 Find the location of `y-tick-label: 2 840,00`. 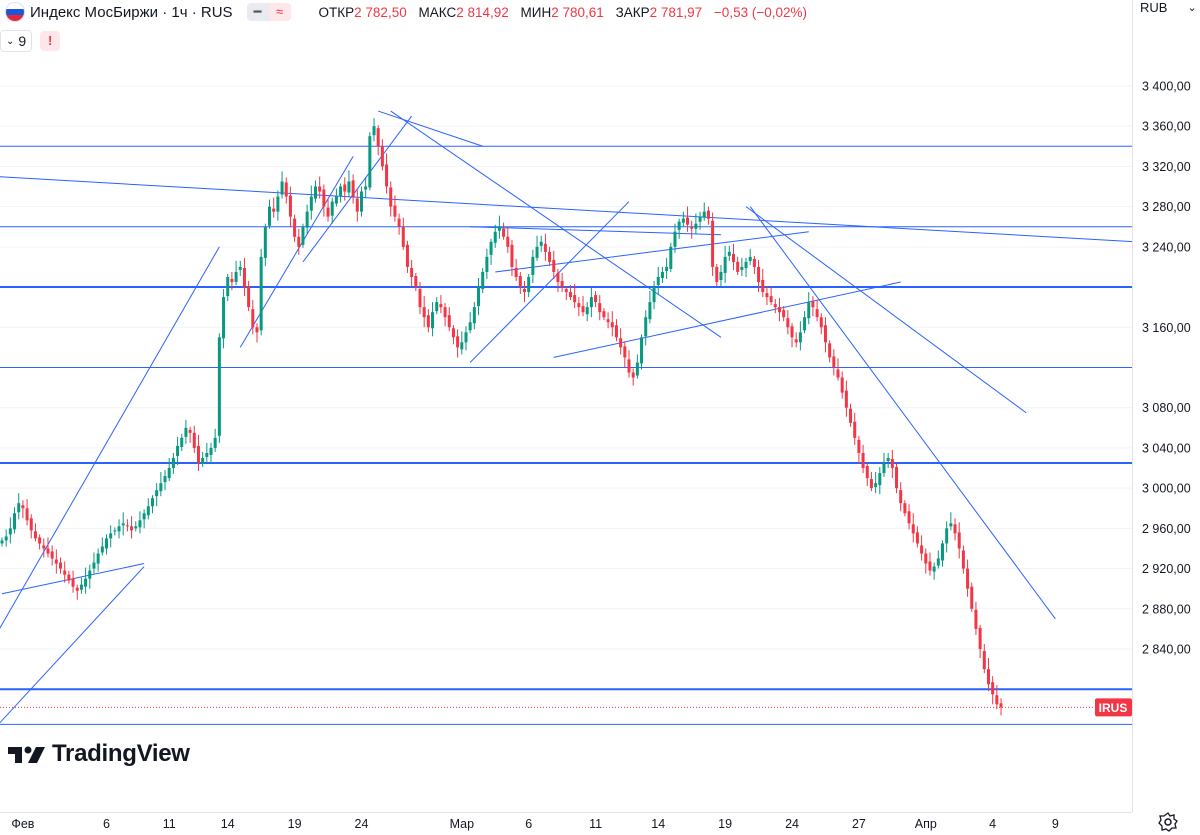

y-tick-label: 2 840,00 is located at coordinates (1166, 650).